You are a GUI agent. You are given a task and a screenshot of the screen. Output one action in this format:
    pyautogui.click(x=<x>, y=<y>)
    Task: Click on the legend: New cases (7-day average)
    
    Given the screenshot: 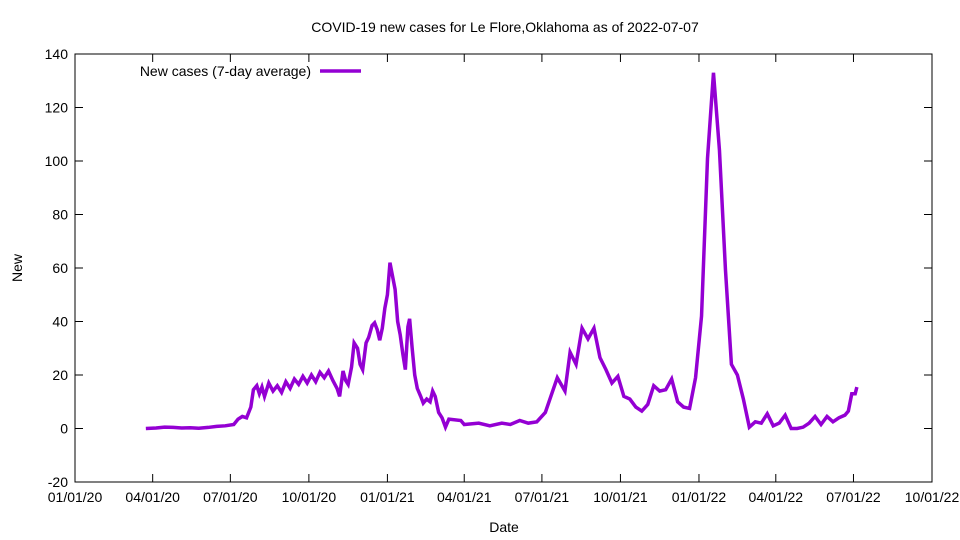 What is the action you would take?
    pyautogui.click(x=250, y=71)
    